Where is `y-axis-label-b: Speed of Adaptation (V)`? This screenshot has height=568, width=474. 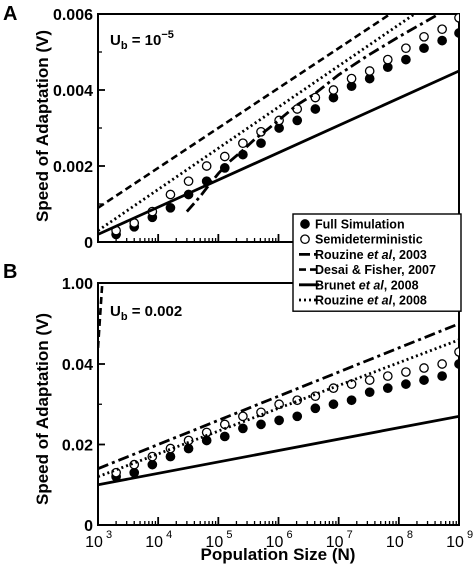
y-axis-label-b: Speed of Adaptation (V) is located at coordinates (42, 409).